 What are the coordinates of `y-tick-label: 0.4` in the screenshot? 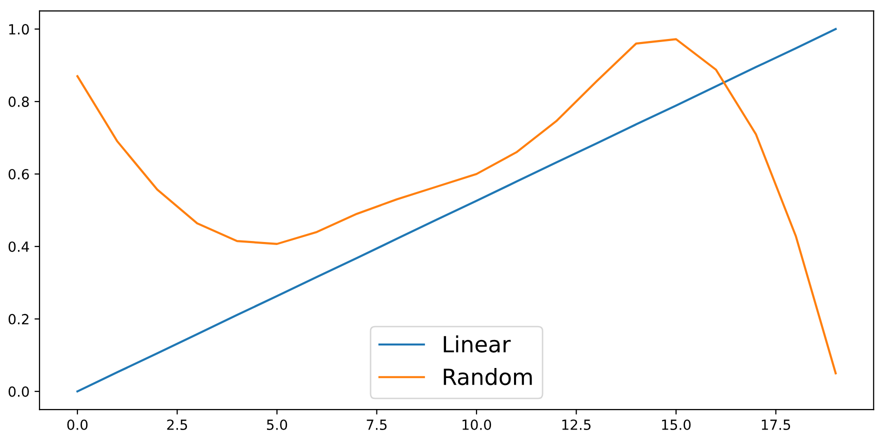 It's located at (19, 246).